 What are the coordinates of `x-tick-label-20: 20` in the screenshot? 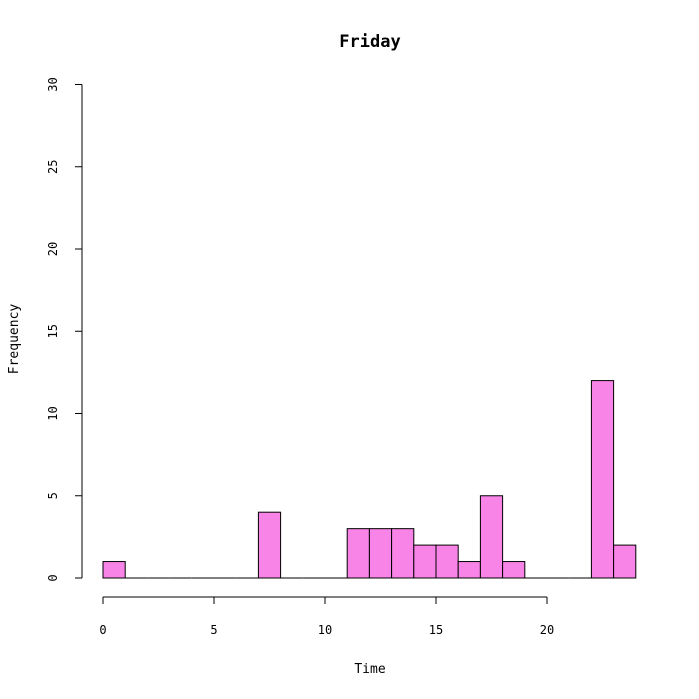 It's located at (547, 630).